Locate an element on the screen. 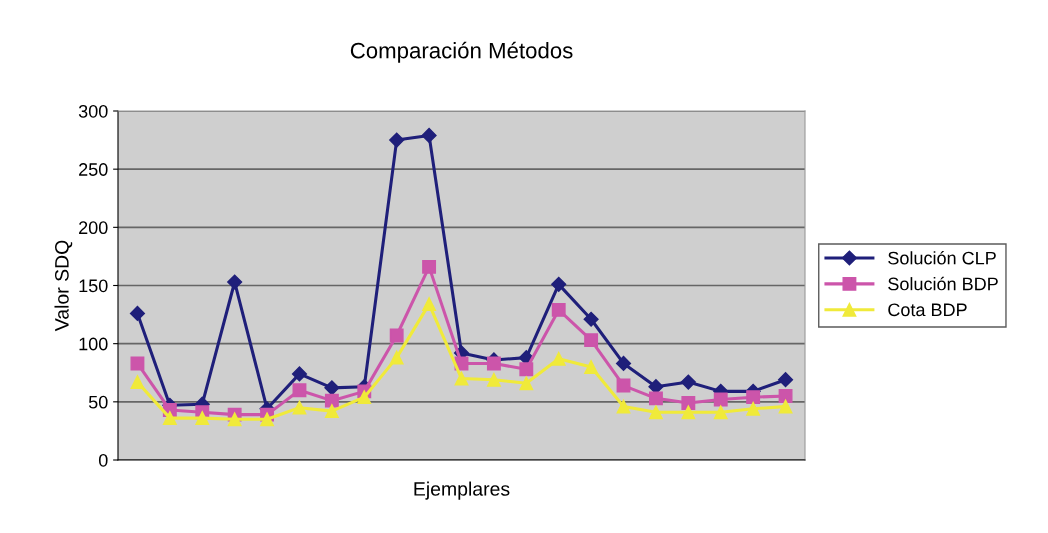 This screenshot has width=1048, height=533. y-tick-label: 300 is located at coordinates (93, 111).